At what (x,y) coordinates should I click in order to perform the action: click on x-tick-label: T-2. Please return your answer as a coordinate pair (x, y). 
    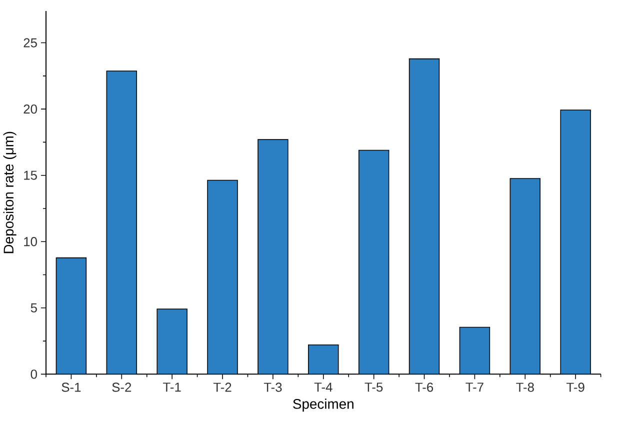
    Looking at the image, I should click on (222, 387).